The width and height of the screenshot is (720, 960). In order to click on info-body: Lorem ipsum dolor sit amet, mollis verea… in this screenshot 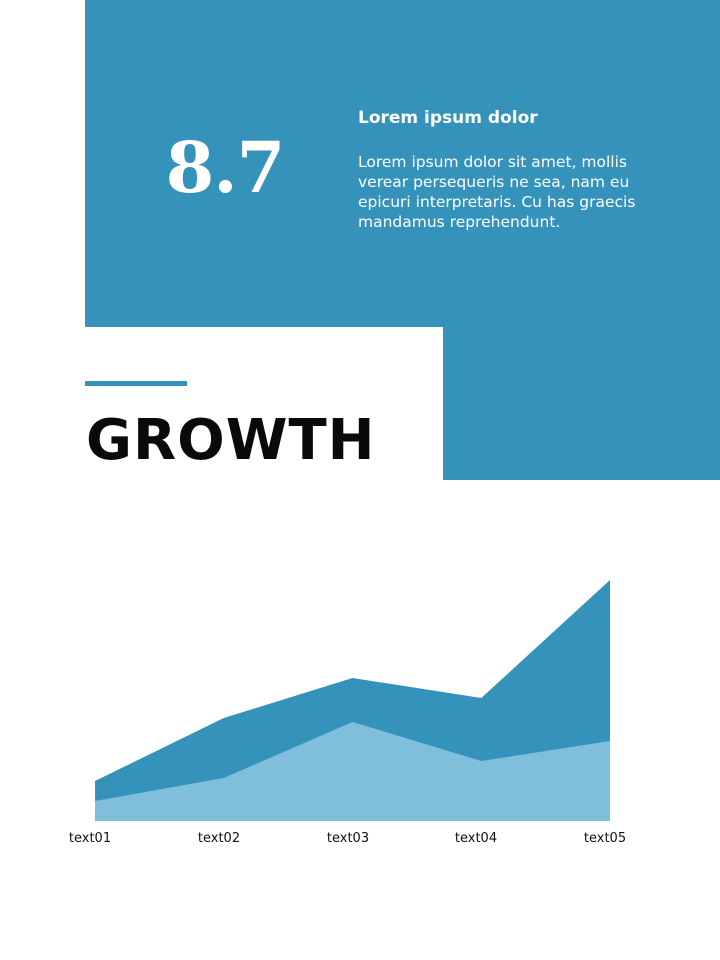, I will do `click(497, 192)`.